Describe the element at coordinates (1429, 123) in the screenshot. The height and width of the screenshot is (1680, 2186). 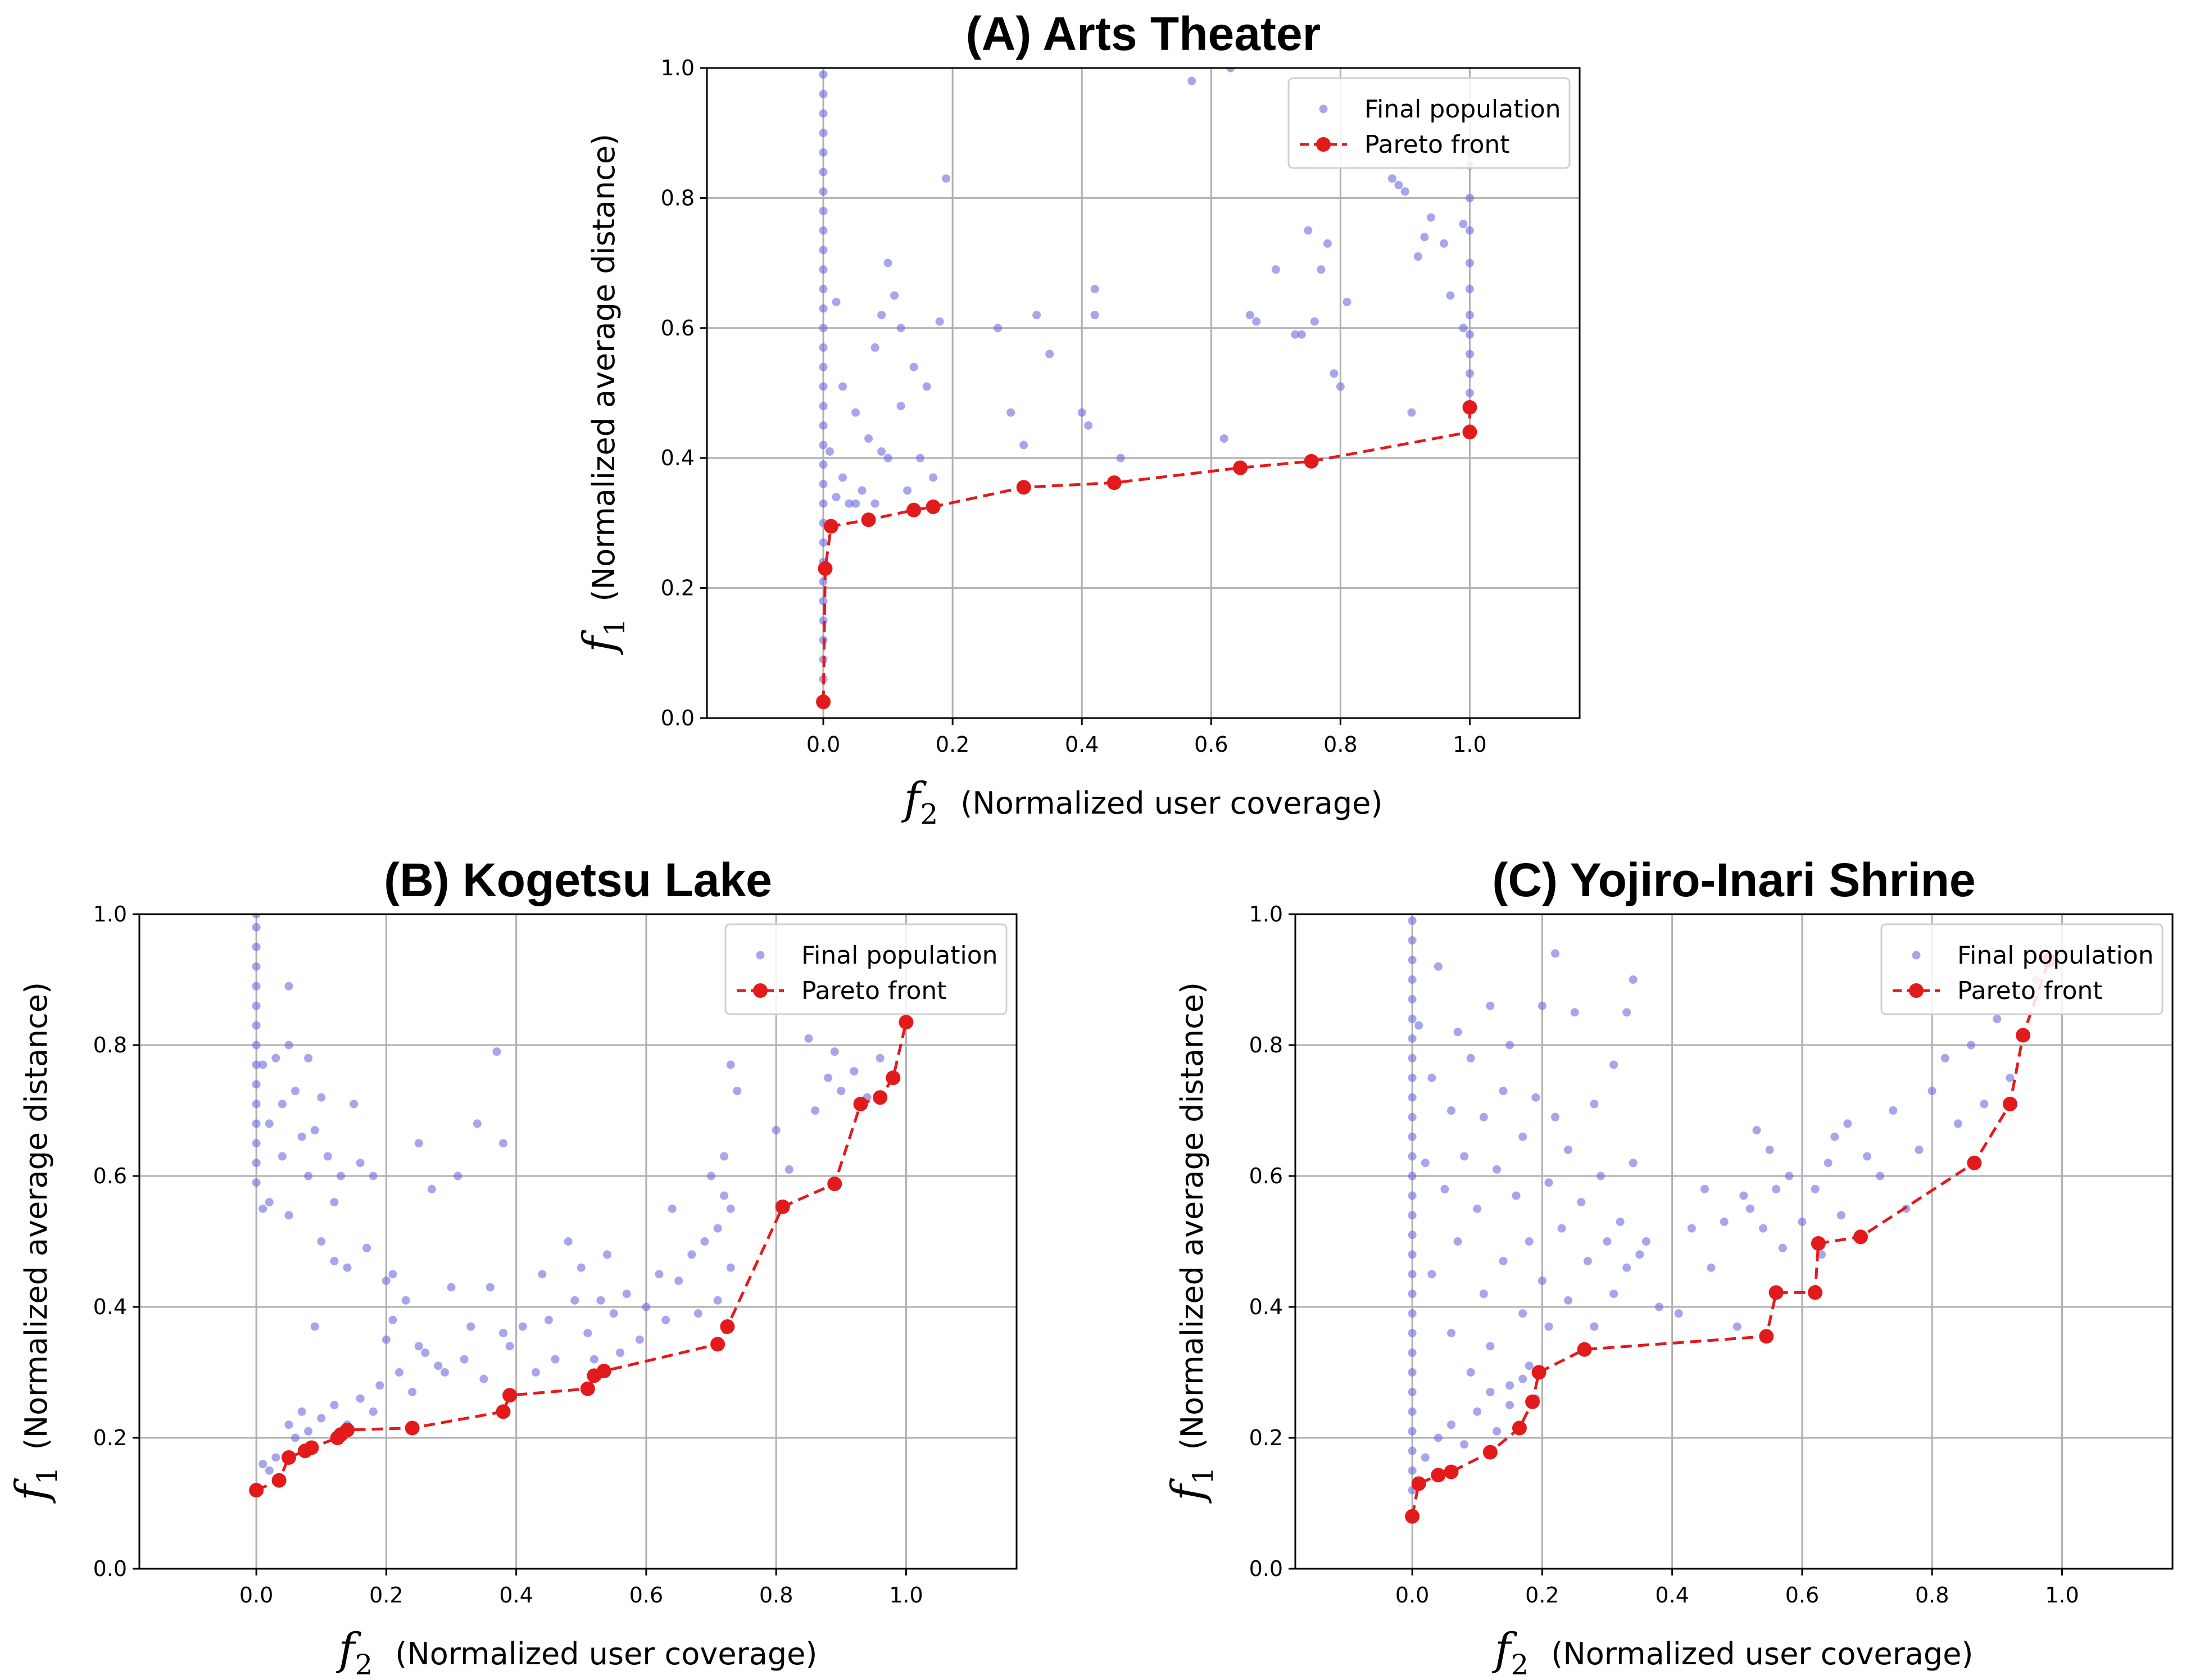
I see `legend: Final population Pareto front` at that location.